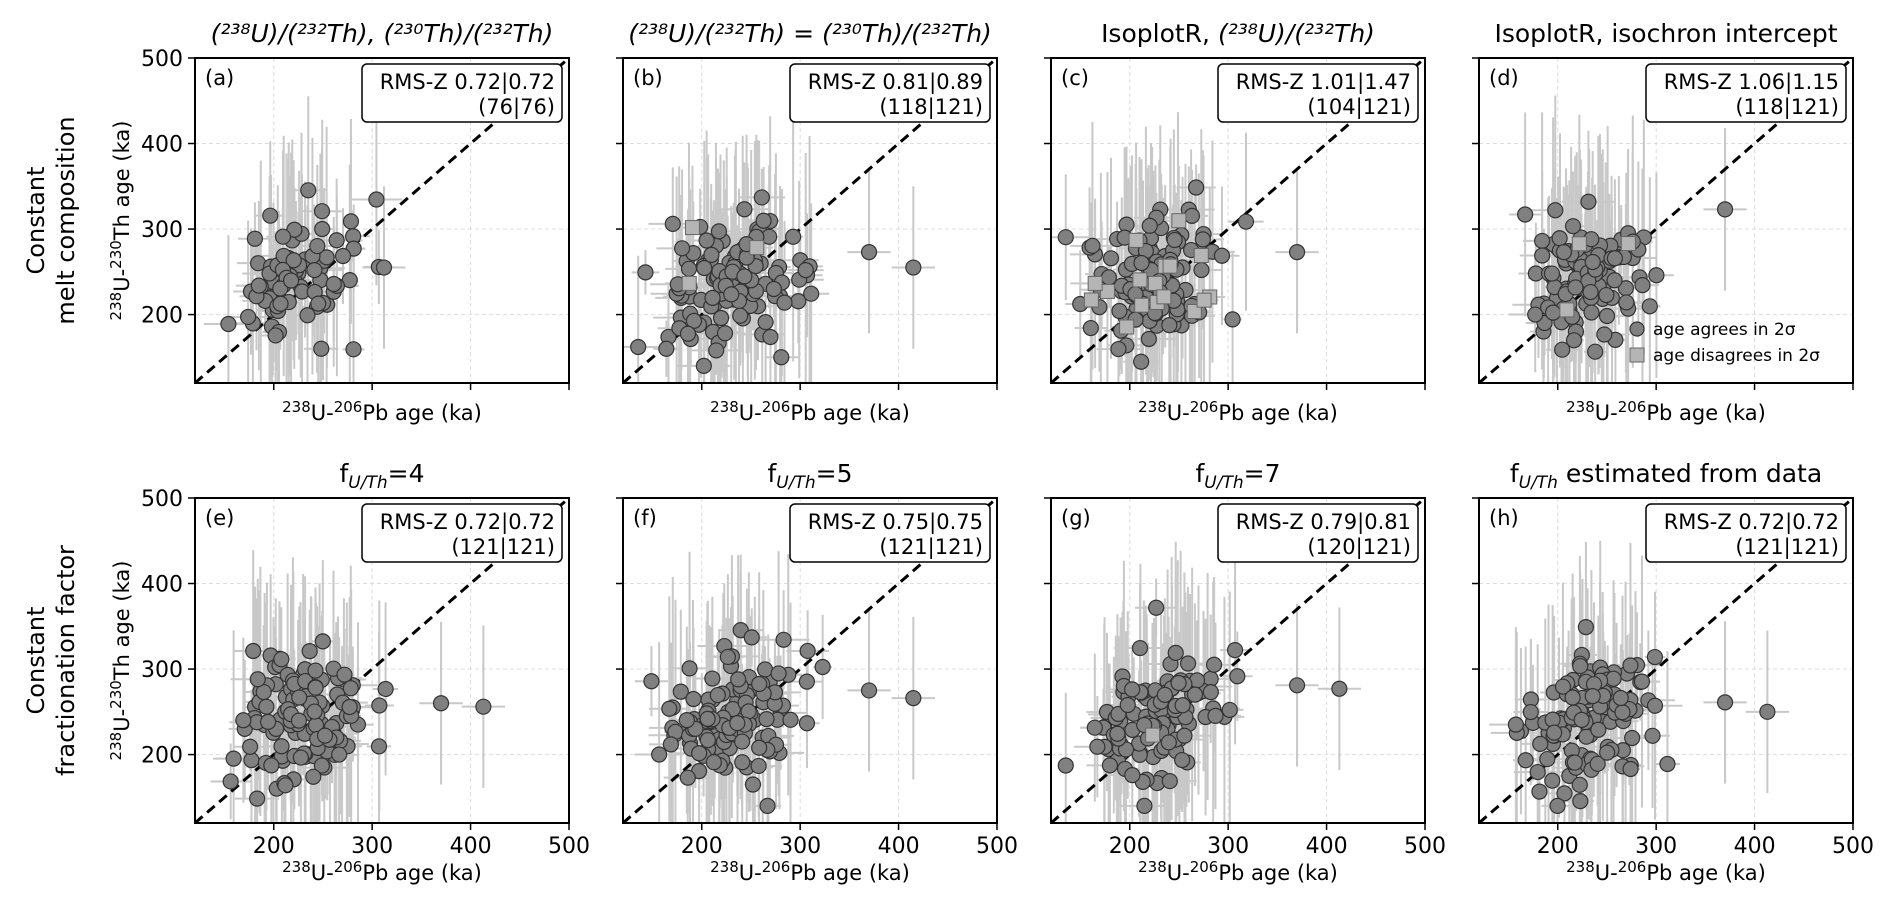  I want to click on panel-title: fU/Th=4, so click(381, 476).